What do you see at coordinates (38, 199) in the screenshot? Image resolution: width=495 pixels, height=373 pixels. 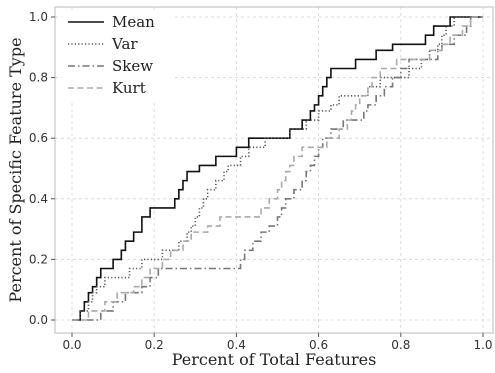 I see `y-tick-label: 0.4` at bounding box center [38, 199].